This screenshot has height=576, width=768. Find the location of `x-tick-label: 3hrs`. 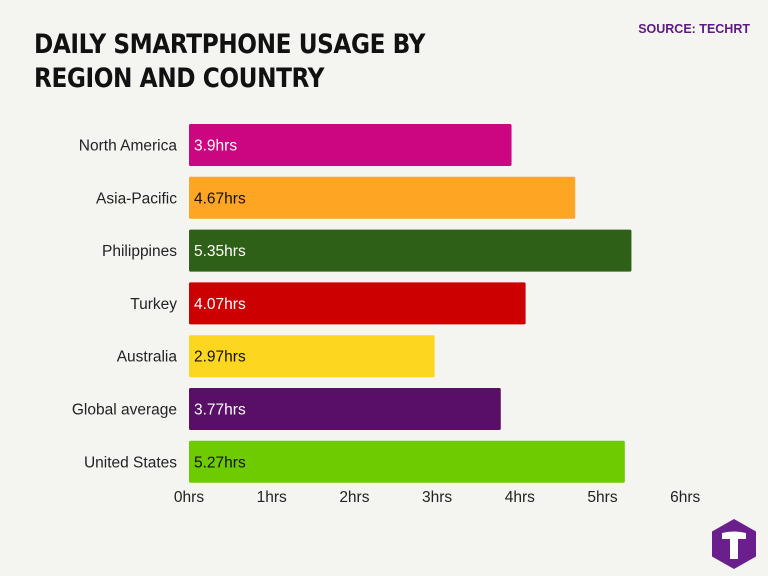

x-tick-label: 3hrs is located at coordinates (437, 497).